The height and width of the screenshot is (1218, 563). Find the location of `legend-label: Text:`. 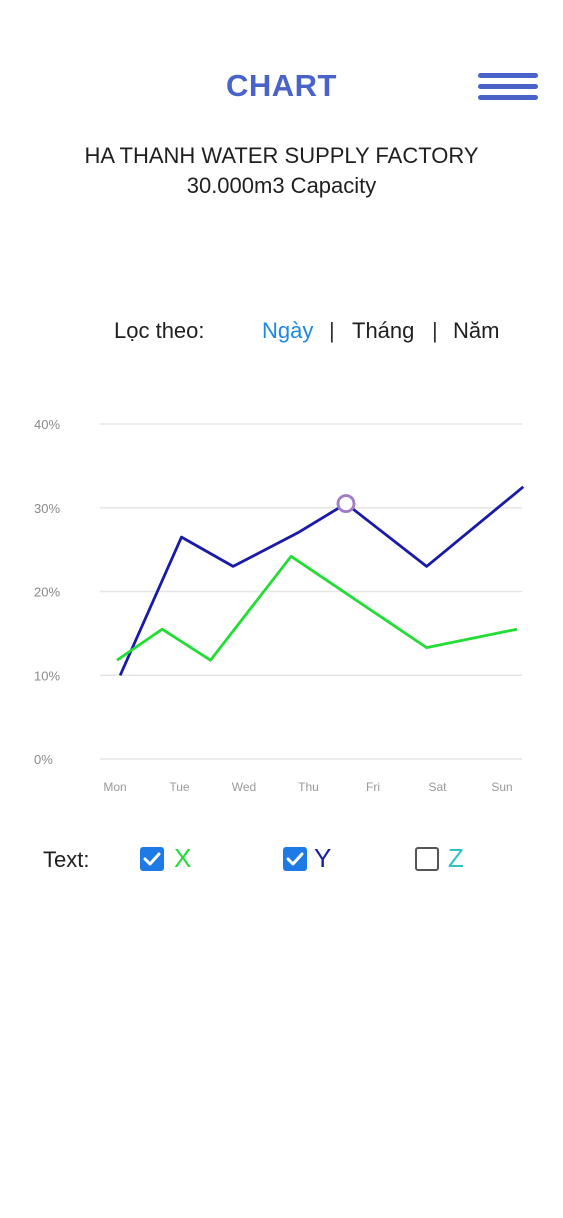

legend-label: Text: is located at coordinates (66, 859).